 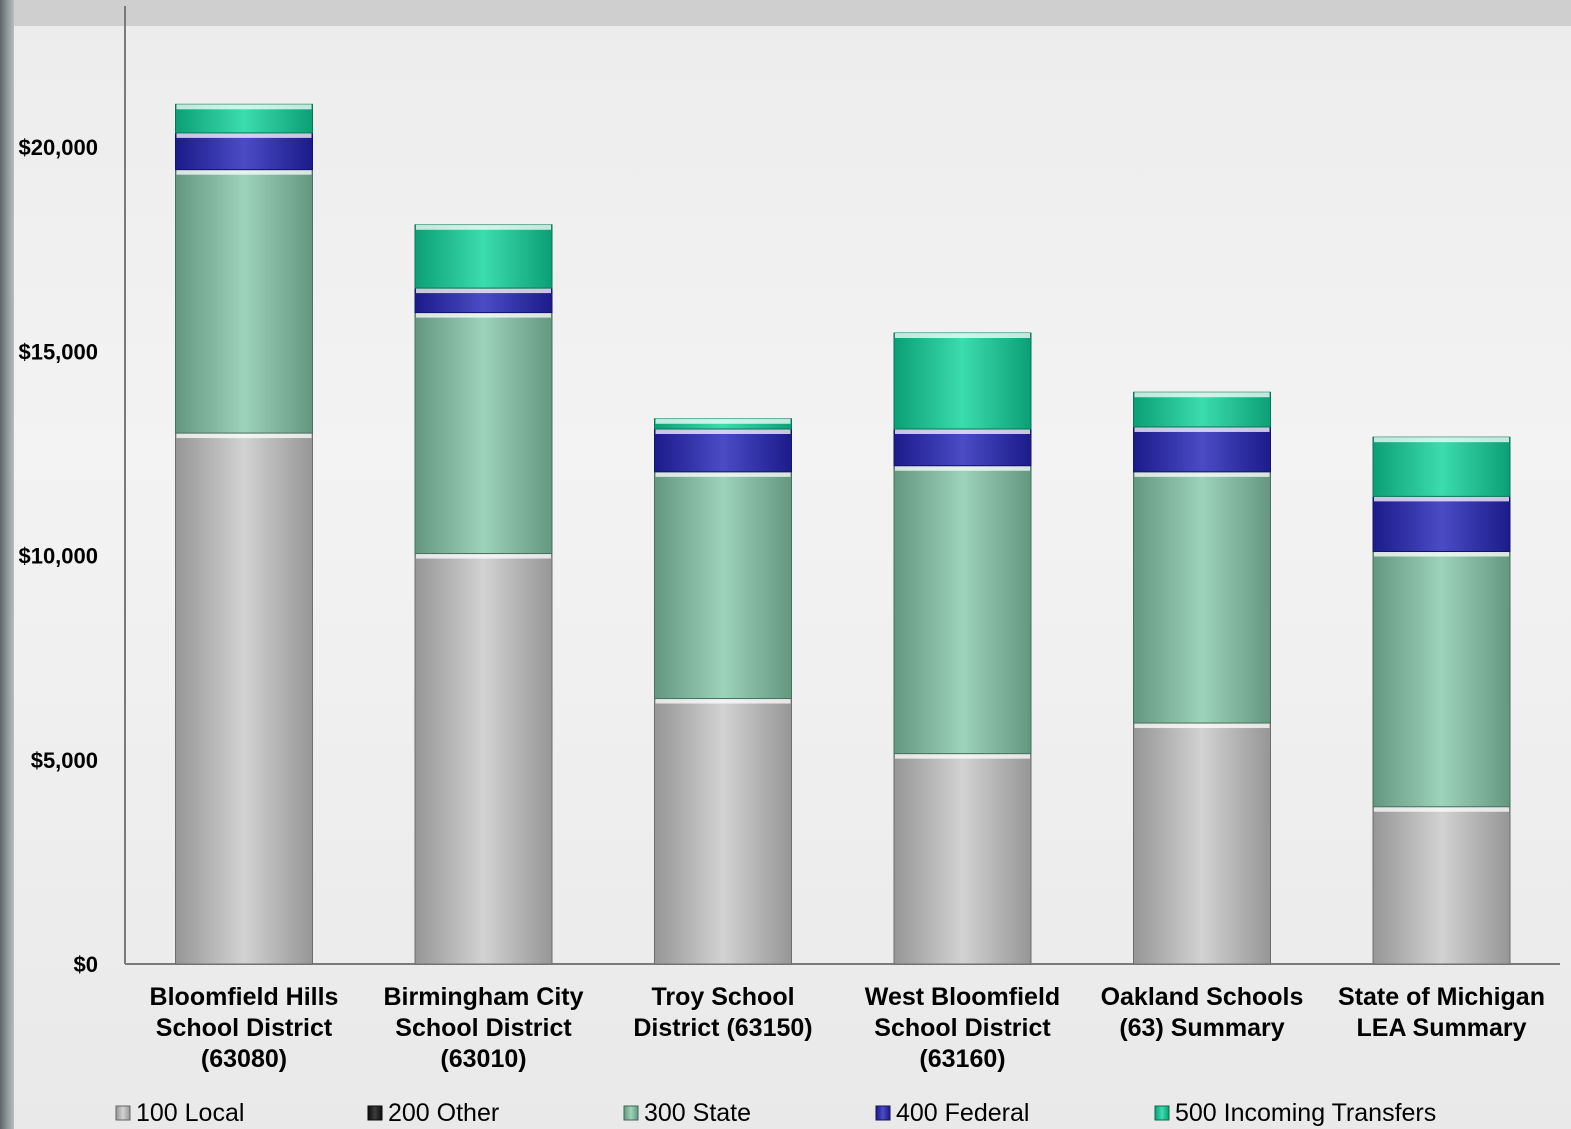 What do you see at coordinates (792, 13) in the screenshot?
I see `top-decorative-band` at bounding box center [792, 13].